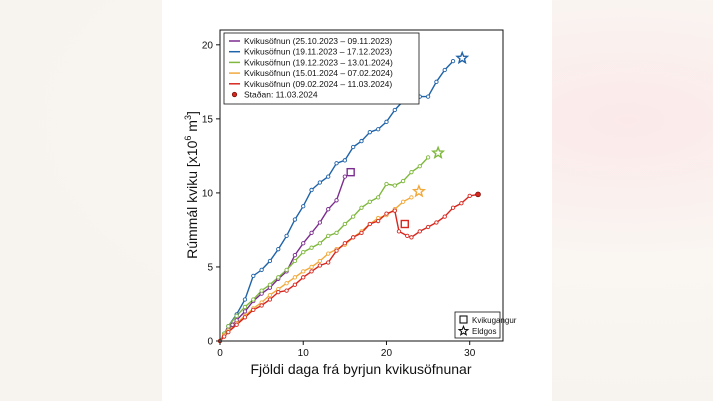  I want to click on x-axis-label: Fjöldi daga frá byrjun kvikusöfnunar, so click(360, 369).